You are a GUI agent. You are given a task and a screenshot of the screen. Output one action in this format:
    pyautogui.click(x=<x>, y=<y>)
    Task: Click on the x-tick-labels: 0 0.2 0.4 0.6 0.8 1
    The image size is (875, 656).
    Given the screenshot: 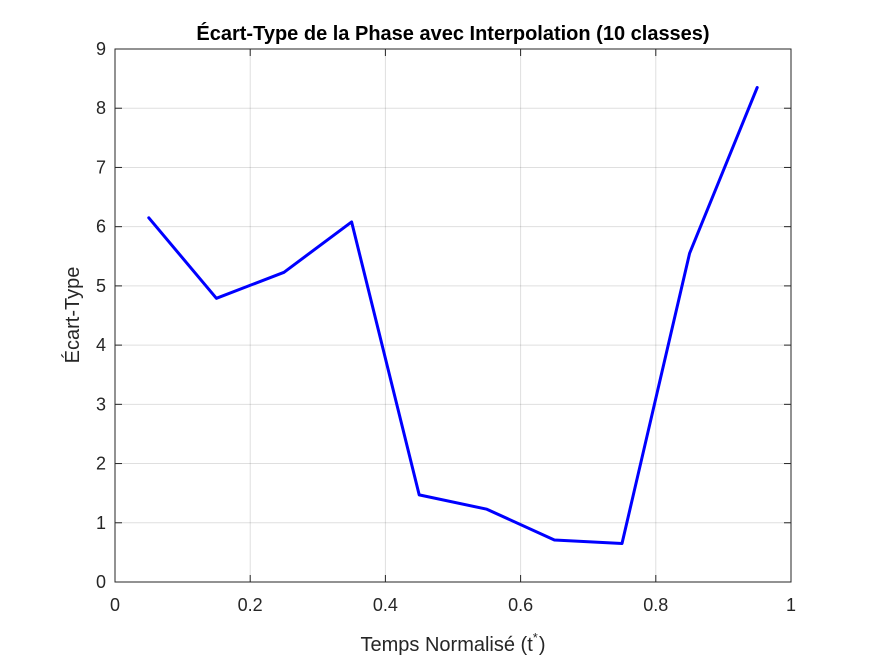 What is the action you would take?
    pyautogui.click(x=453, y=605)
    